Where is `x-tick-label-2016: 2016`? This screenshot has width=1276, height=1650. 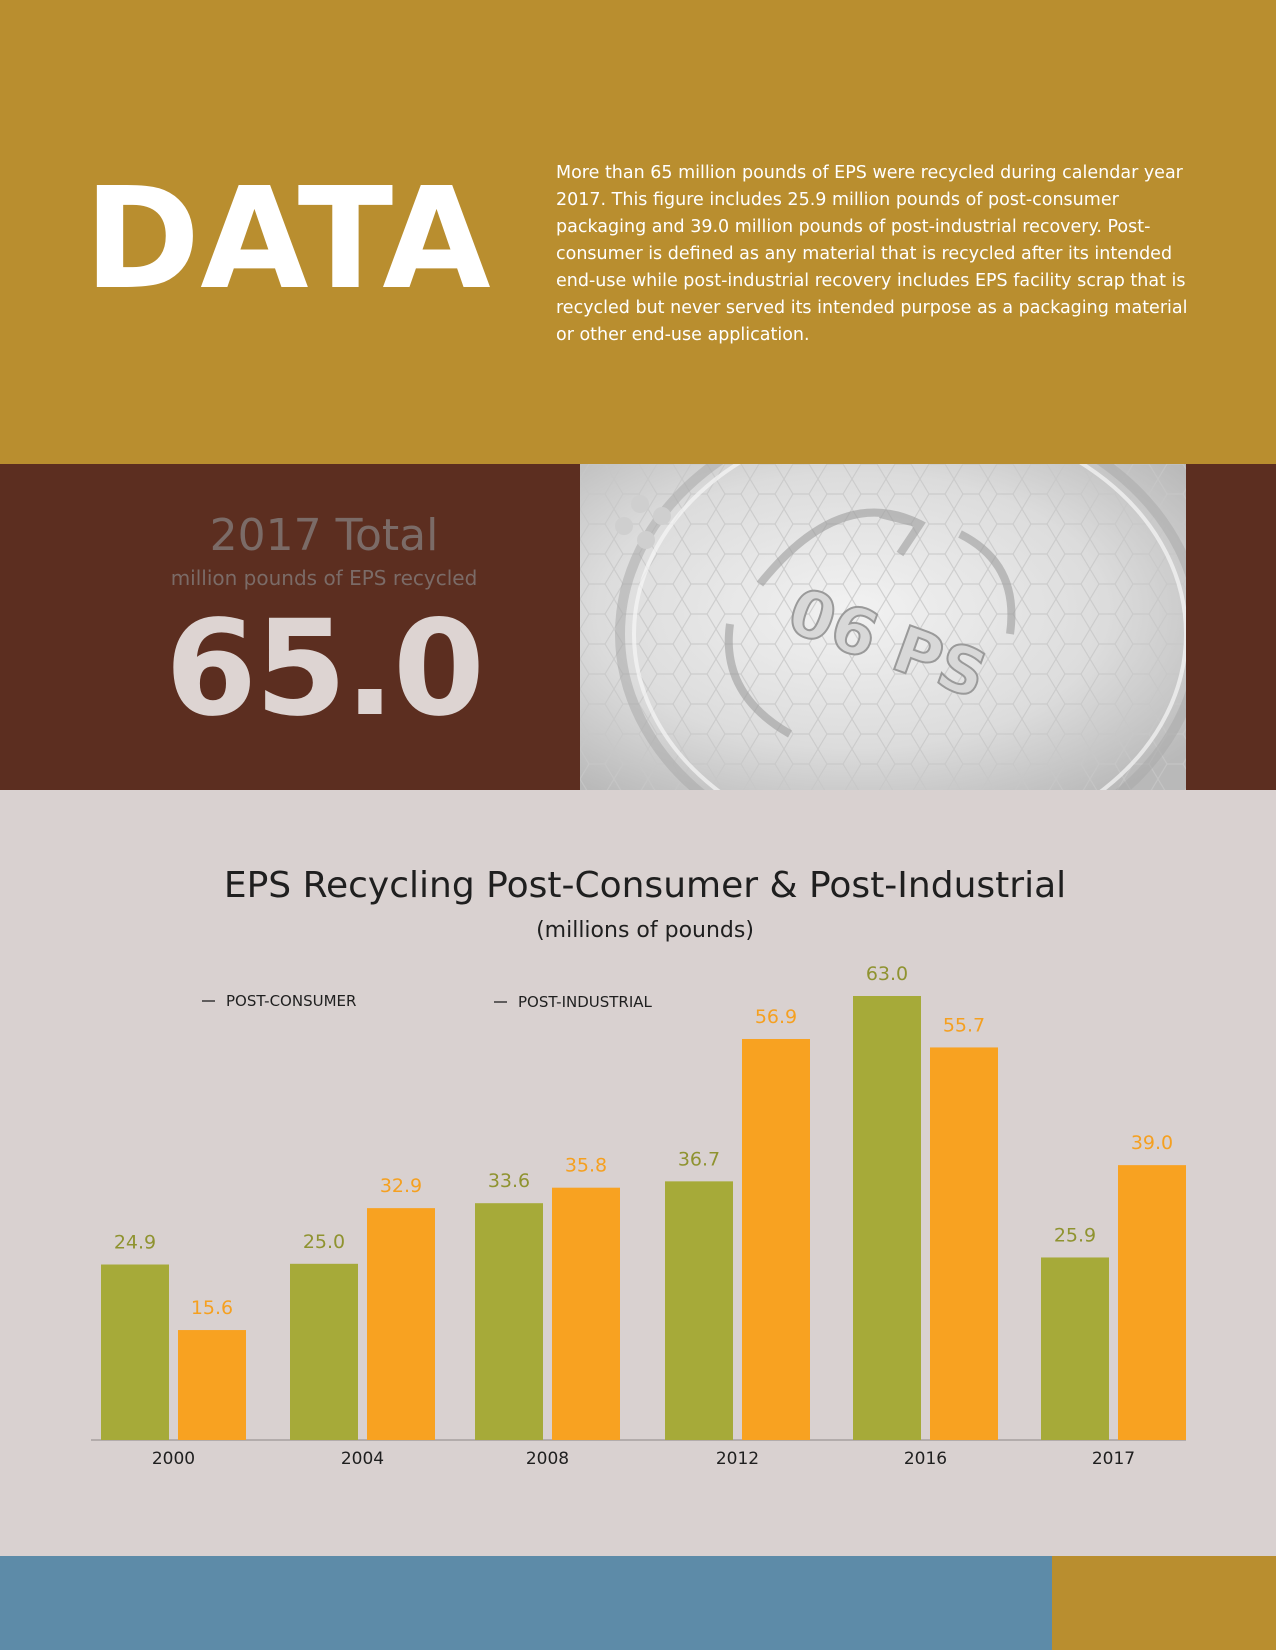
x-tick-label-2016: 2016 is located at coordinates (925, 1459).